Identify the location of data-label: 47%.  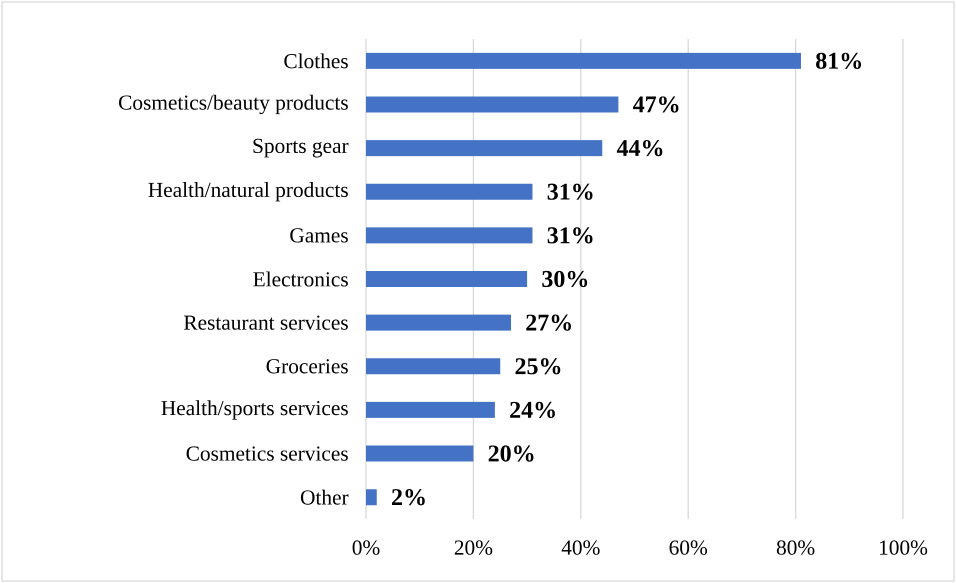
(655, 104).